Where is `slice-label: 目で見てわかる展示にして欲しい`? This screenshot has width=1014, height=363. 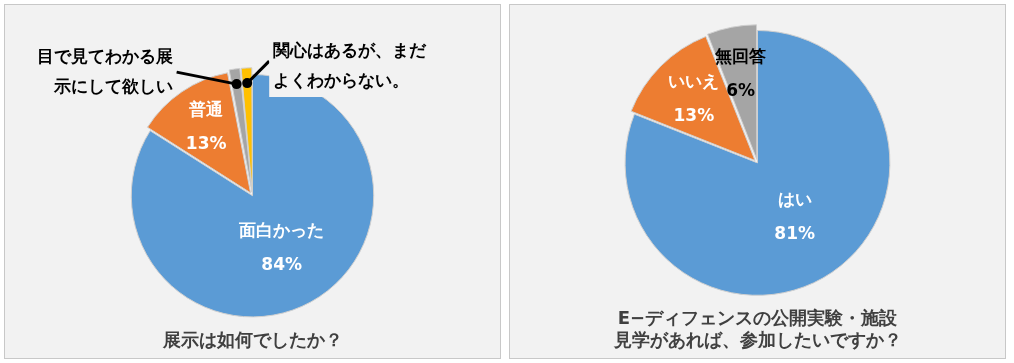 slice-label: 目で見てわかる展示にして欲しい is located at coordinates (104, 70).